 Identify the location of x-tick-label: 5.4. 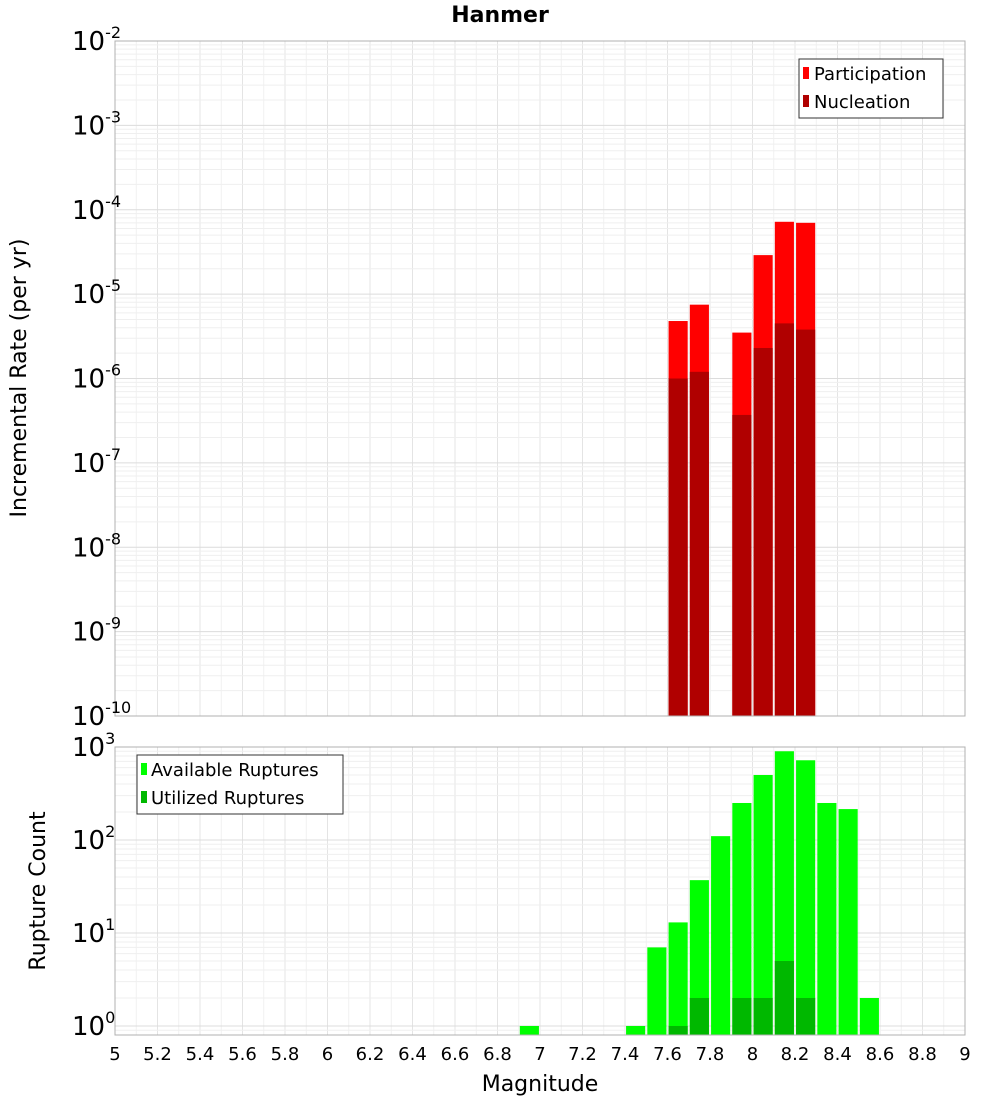
(200, 1054).